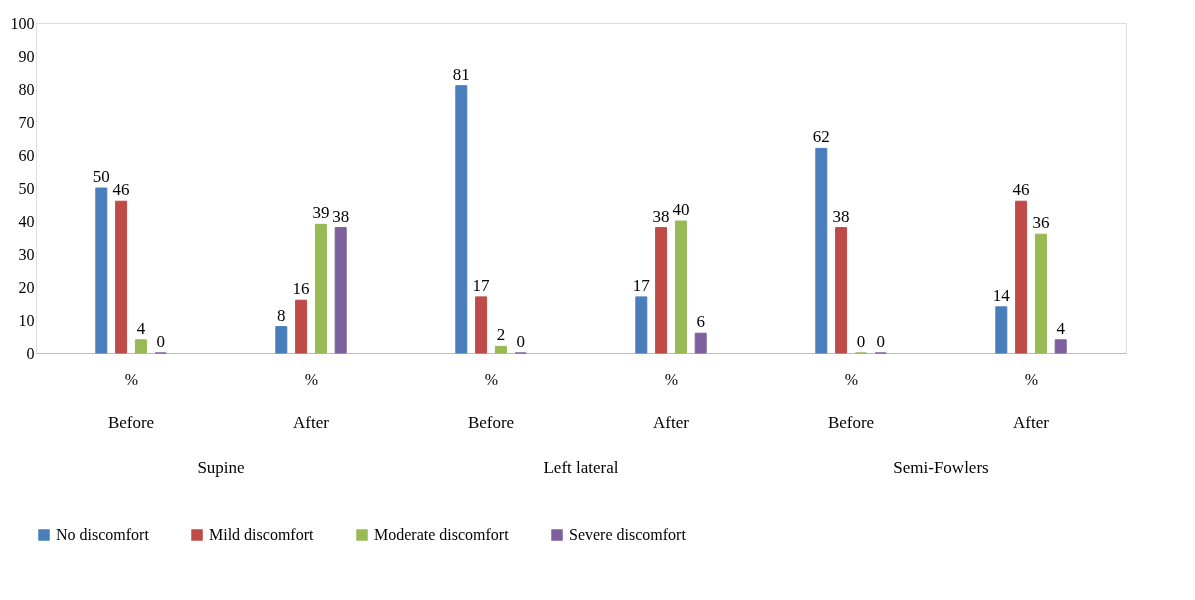 The width and height of the screenshot is (1195, 600). What do you see at coordinates (461, 74) in the screenshot?
I see `data-label: 81` at bounding box center [461, 74].